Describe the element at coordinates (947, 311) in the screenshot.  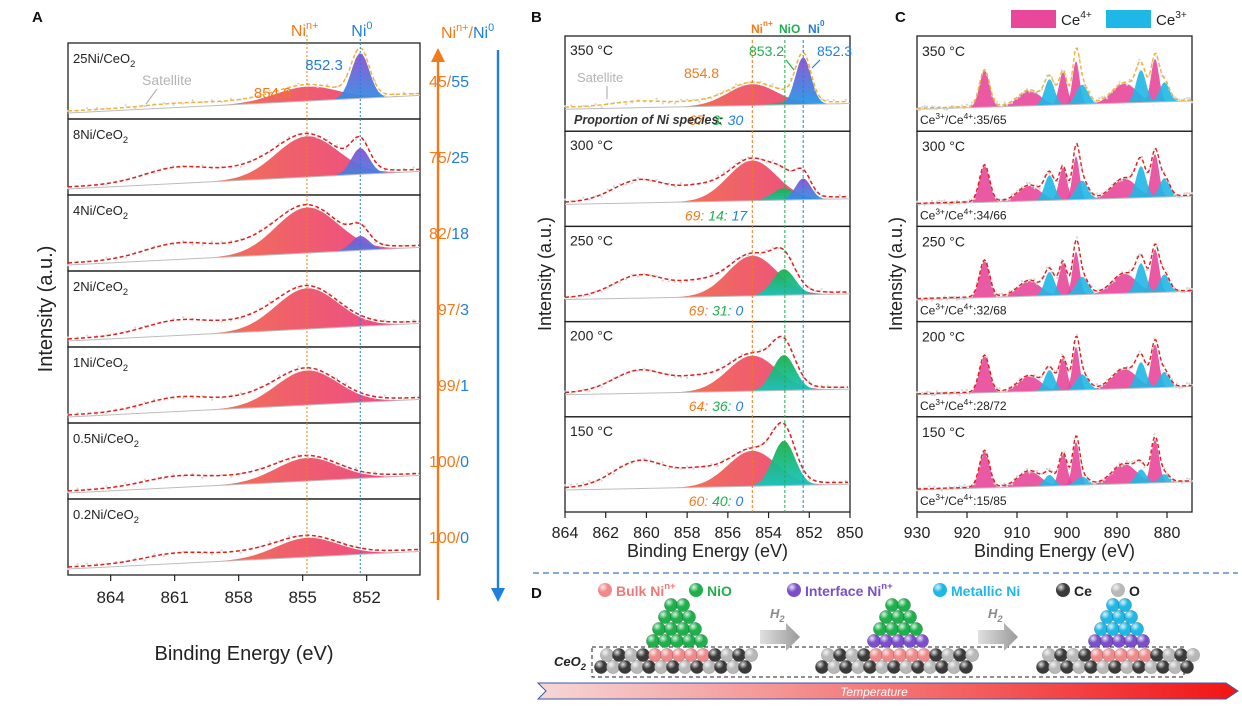
I see `ce-ratio-sep: /` at that location.